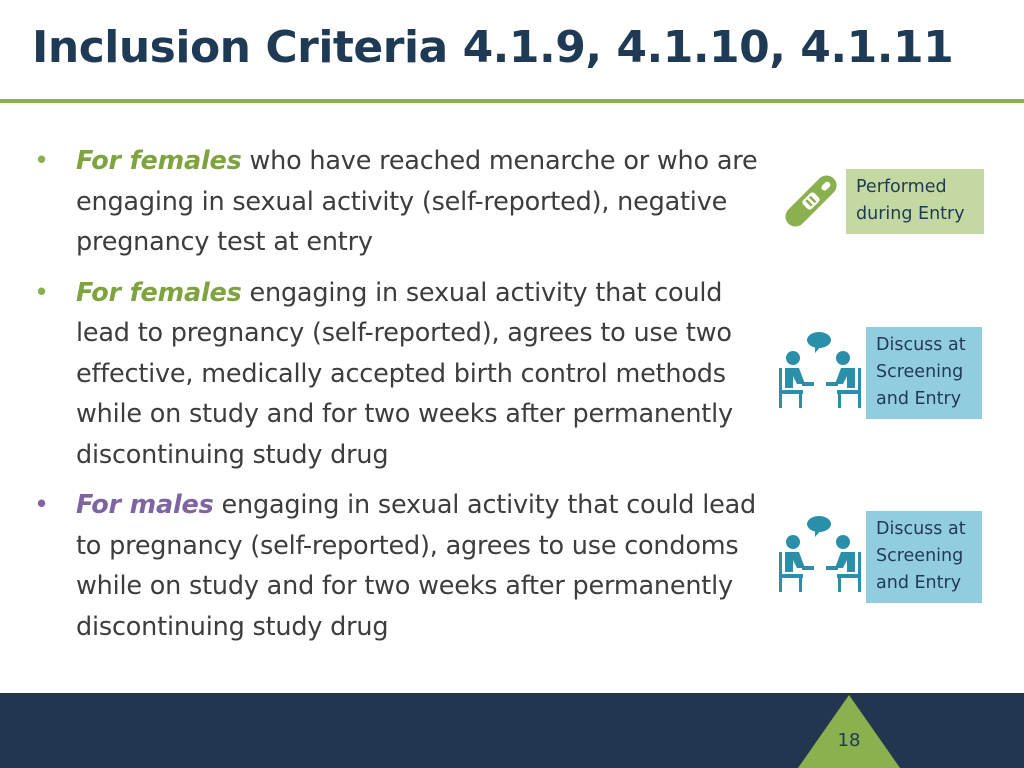 This screenshot has width=1024, height=768. Describe the element at coordinates (493, 47) in the screenshot. I see `slide-title: Inclusion Criteria 4.1.9, 4.1.10, 4.1.11` at that location.